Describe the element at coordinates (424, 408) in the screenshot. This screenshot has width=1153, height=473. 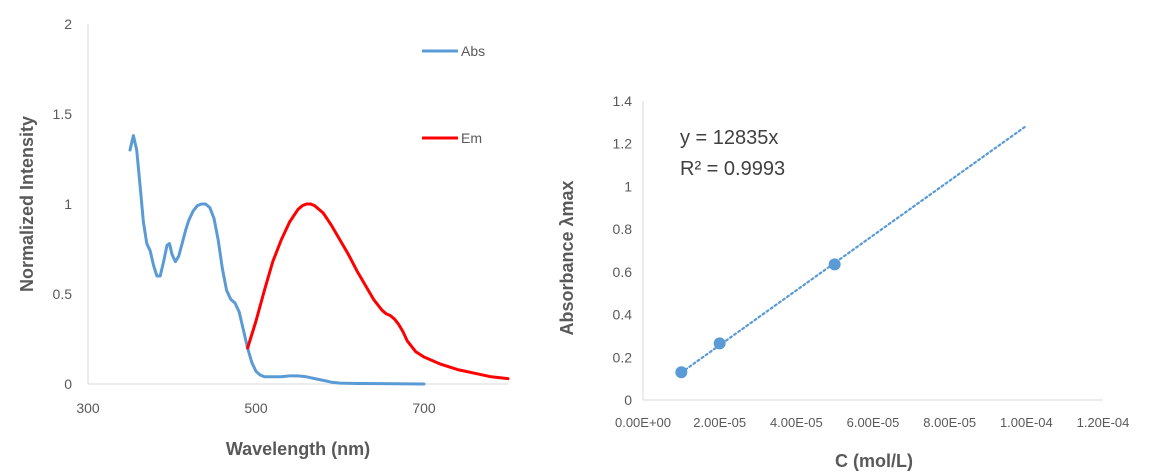
I see `left-x-tick-label: 700` at that location.